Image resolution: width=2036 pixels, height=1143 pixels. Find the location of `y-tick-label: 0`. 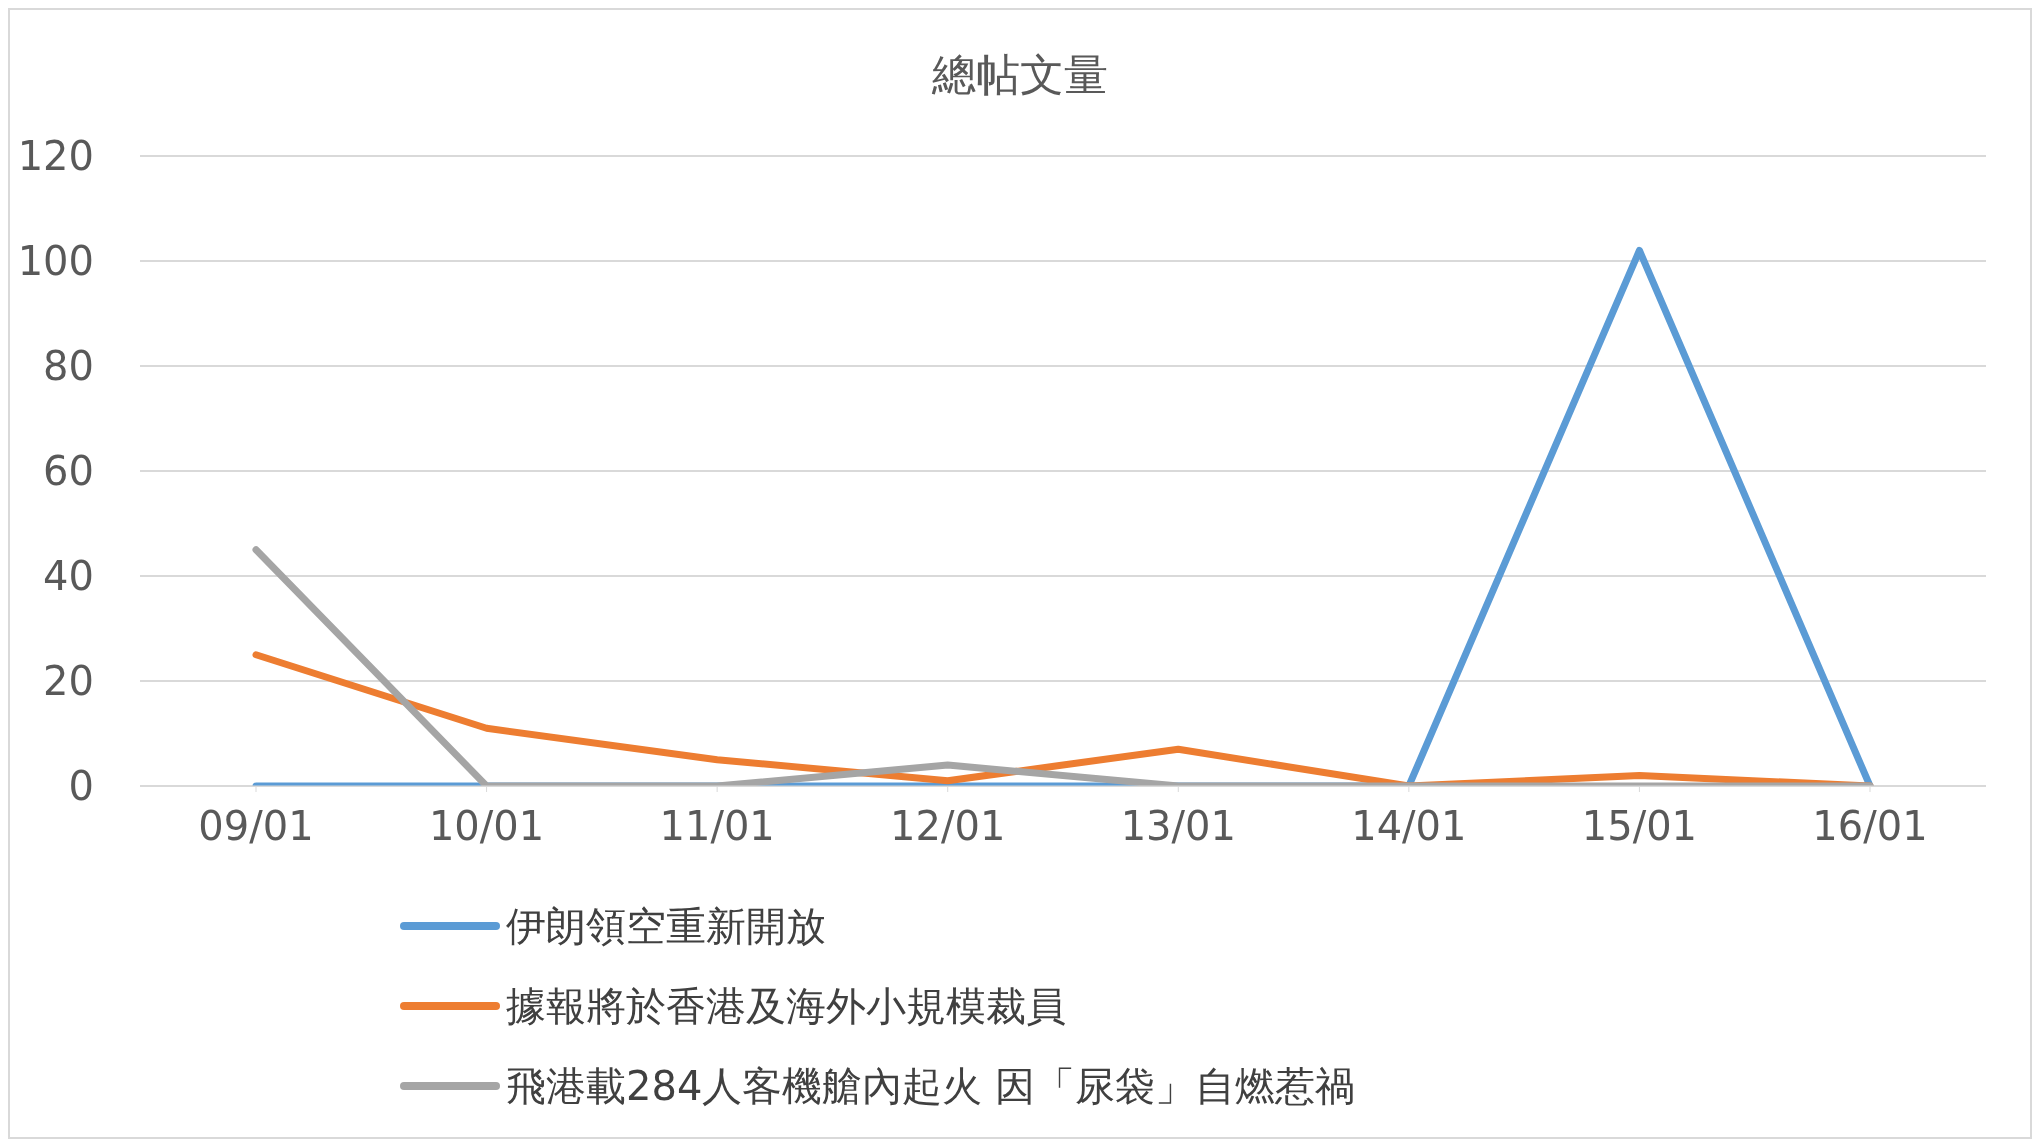

y-tick-label: 0 is located at coordinates (81, 786).